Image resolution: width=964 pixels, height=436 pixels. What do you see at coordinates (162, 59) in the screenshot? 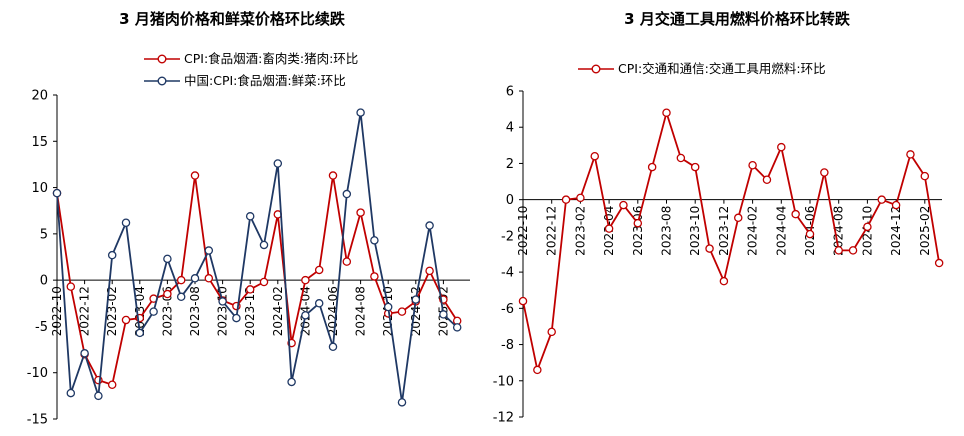
I see `legend-marker-pork` at bounding box center [162, 59].